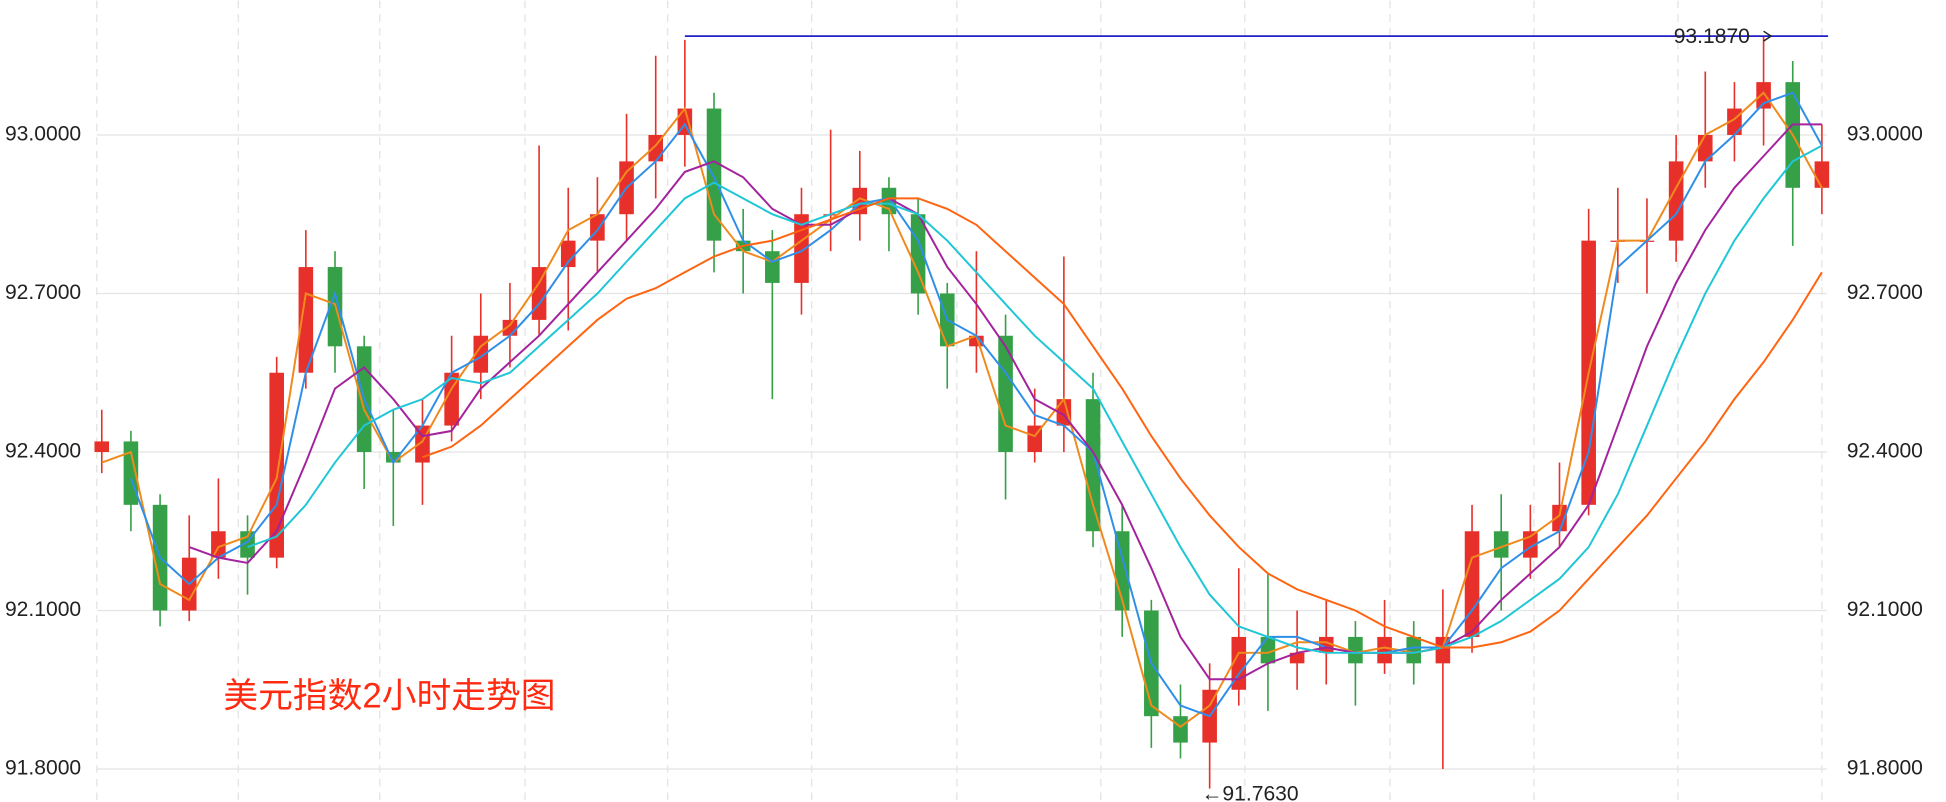  Describe the element at coordinates (1885, 134) in the screenshot. I see `y-tick-label-right: 93.0000` at that location.